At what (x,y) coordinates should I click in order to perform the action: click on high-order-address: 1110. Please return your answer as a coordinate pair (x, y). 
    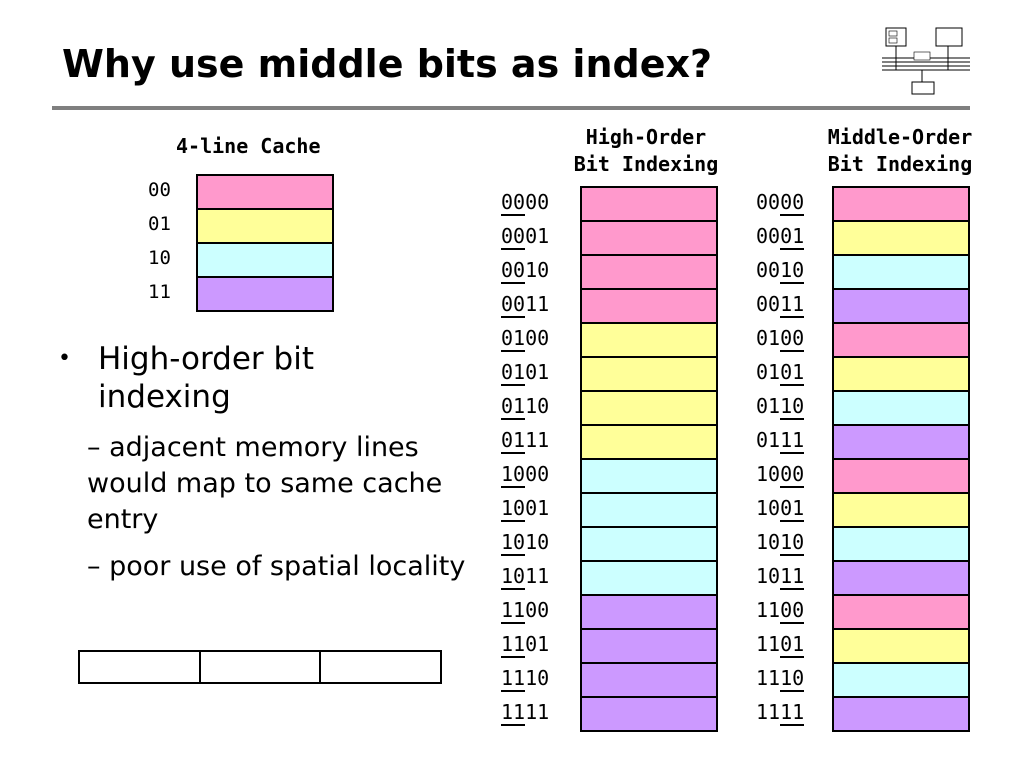
    Looking at the image, I should click on (525, 679).